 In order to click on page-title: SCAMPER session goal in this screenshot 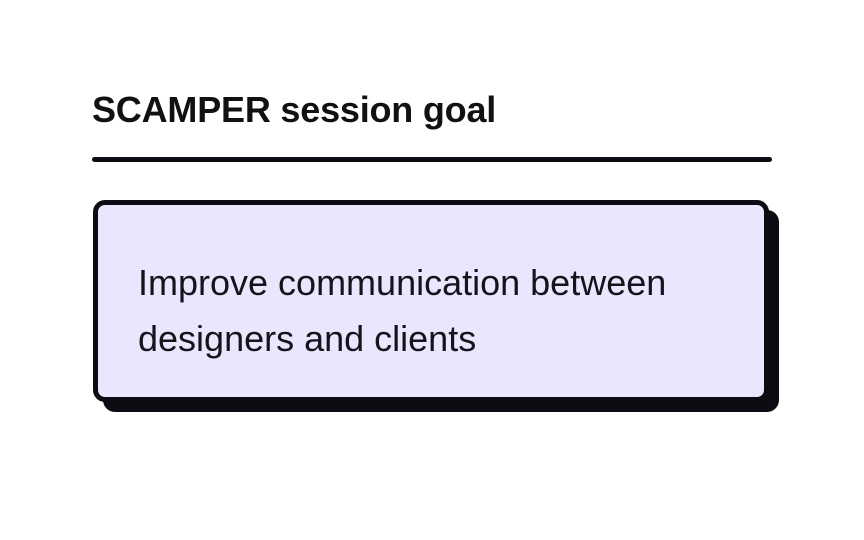, I will do `click(294, 109)`.